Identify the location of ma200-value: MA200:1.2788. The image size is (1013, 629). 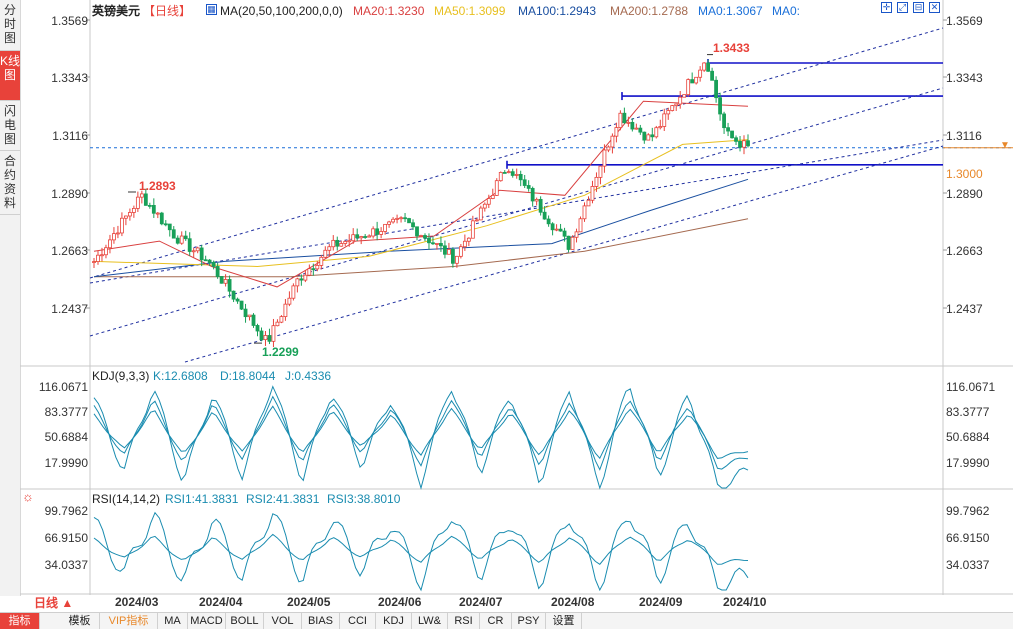
(649, 11).